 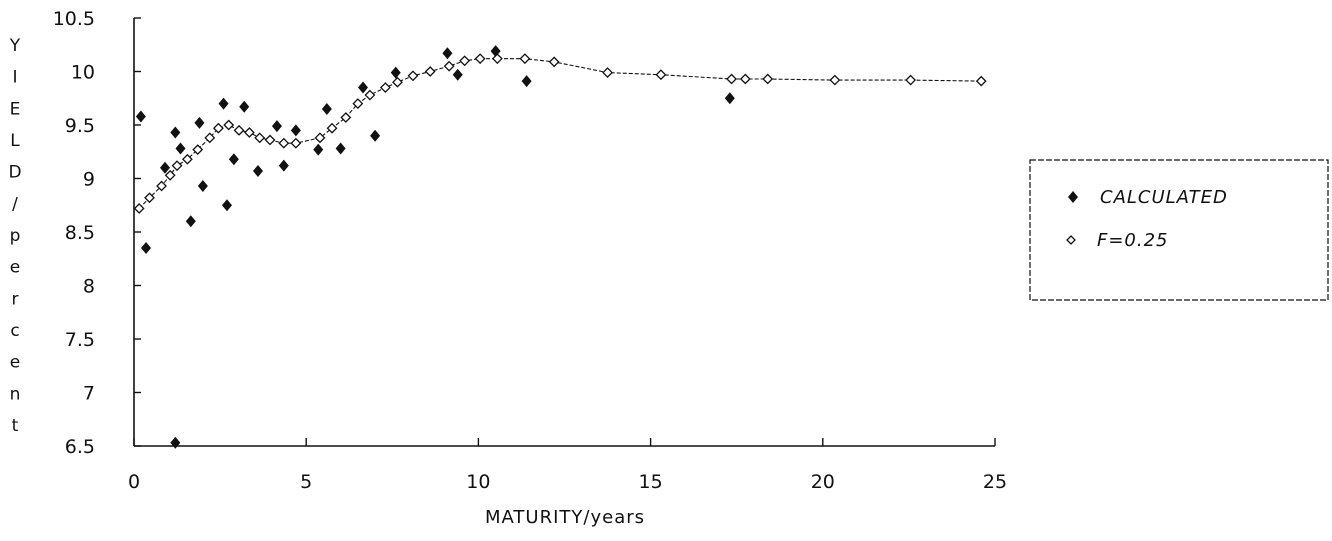 I want to click on y-axis-title-char: D, so click(x=14, y=173).